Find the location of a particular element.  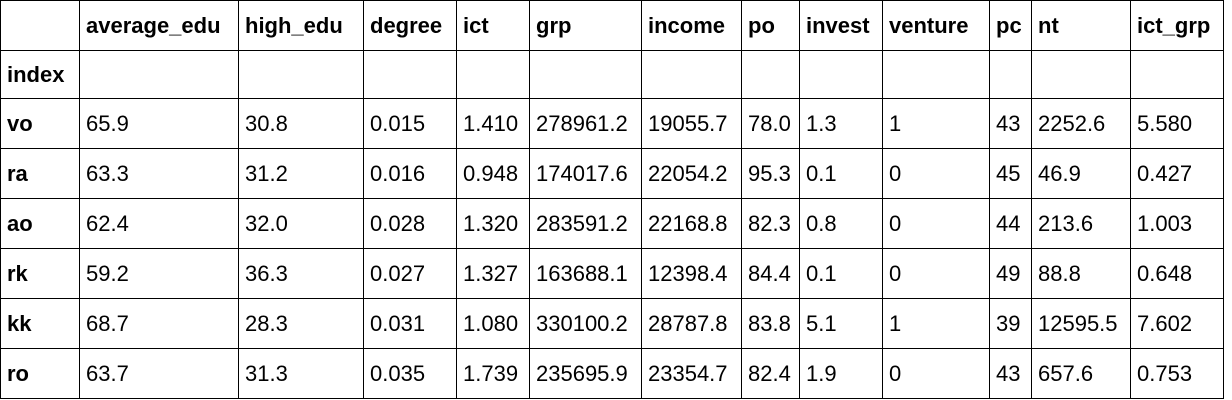

table-cell: 163688.1 is located at coordinates (585, 273).